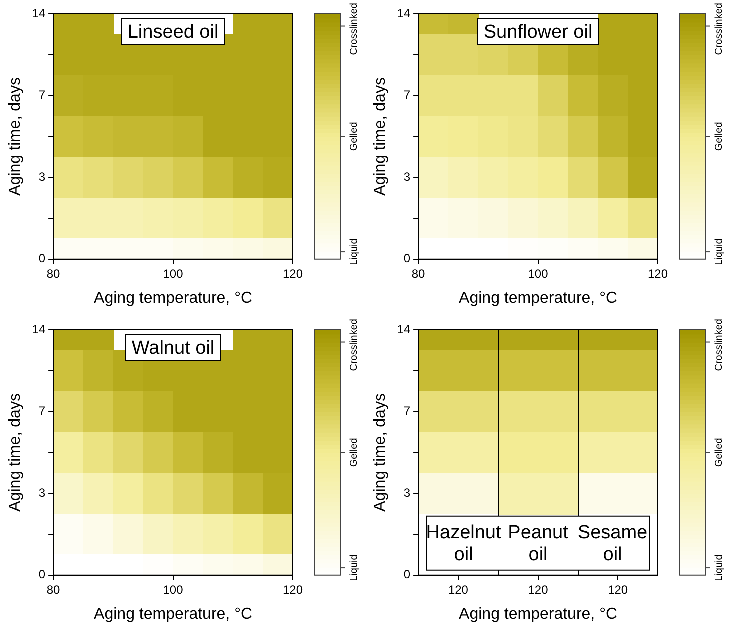  Describe the element at coordinates (173, 349) in the screenshot. I see `chart-title: Walnut oil` at that location.